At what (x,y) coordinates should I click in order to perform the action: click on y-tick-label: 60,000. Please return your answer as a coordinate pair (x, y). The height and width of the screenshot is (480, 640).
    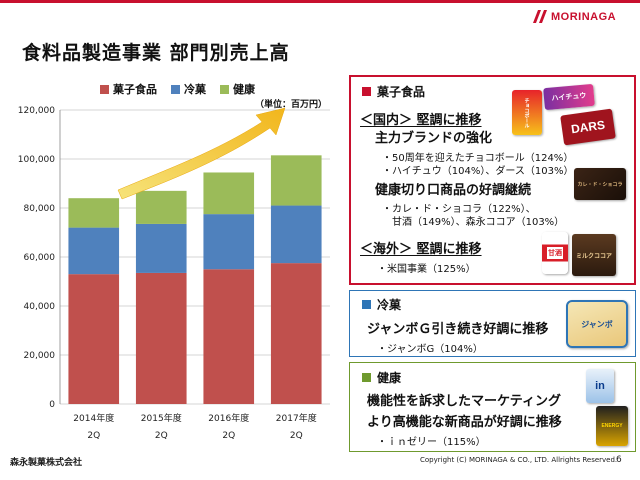
    Looking at the image, I should click on (40, 258).